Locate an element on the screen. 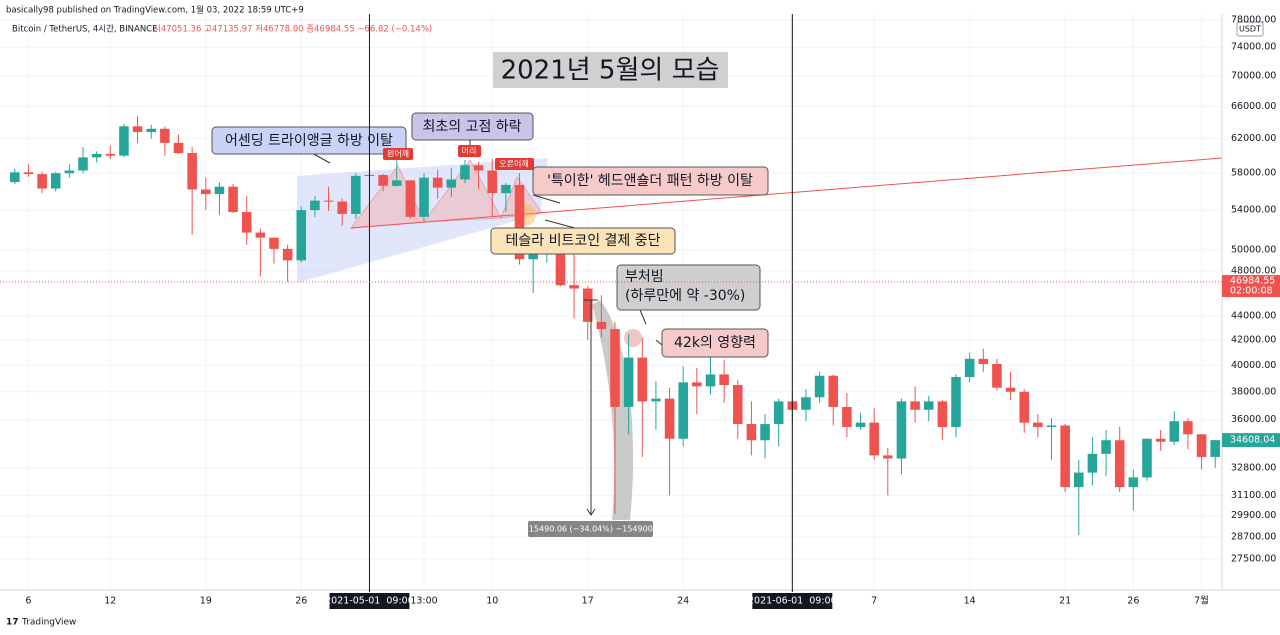 The height and width of the screenshot is (635, 1280). note: '특이한' 헤드앤숄더 패턴 하방 이탈 is located at coordinates (650, 181).